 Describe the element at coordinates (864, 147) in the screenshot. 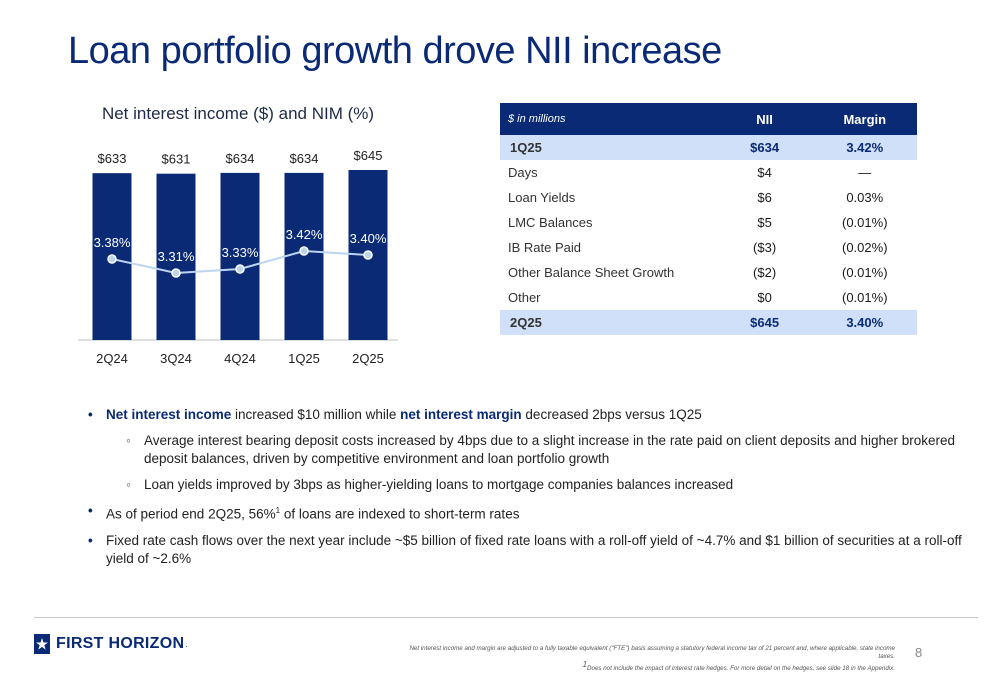

I see `row-margin: 3.42%` at that location.